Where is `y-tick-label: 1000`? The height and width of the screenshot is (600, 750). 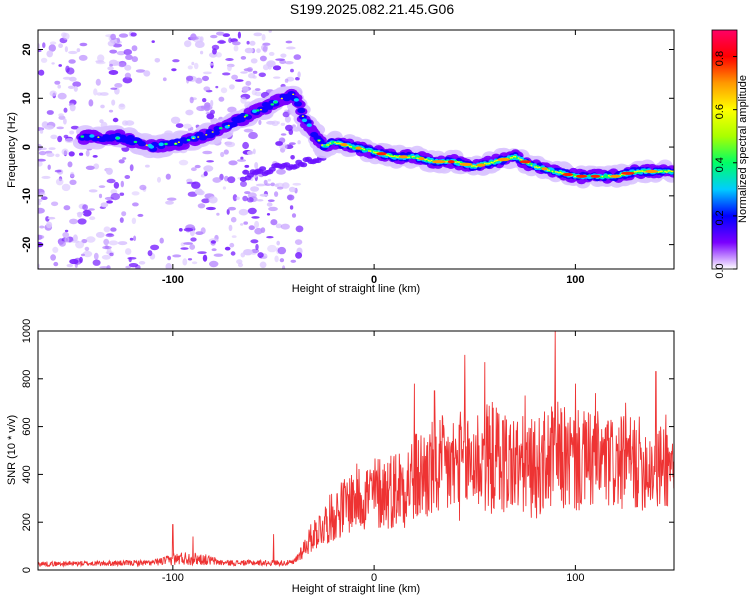
y-tick-label: 1000 is located at coordinates (27, 331).